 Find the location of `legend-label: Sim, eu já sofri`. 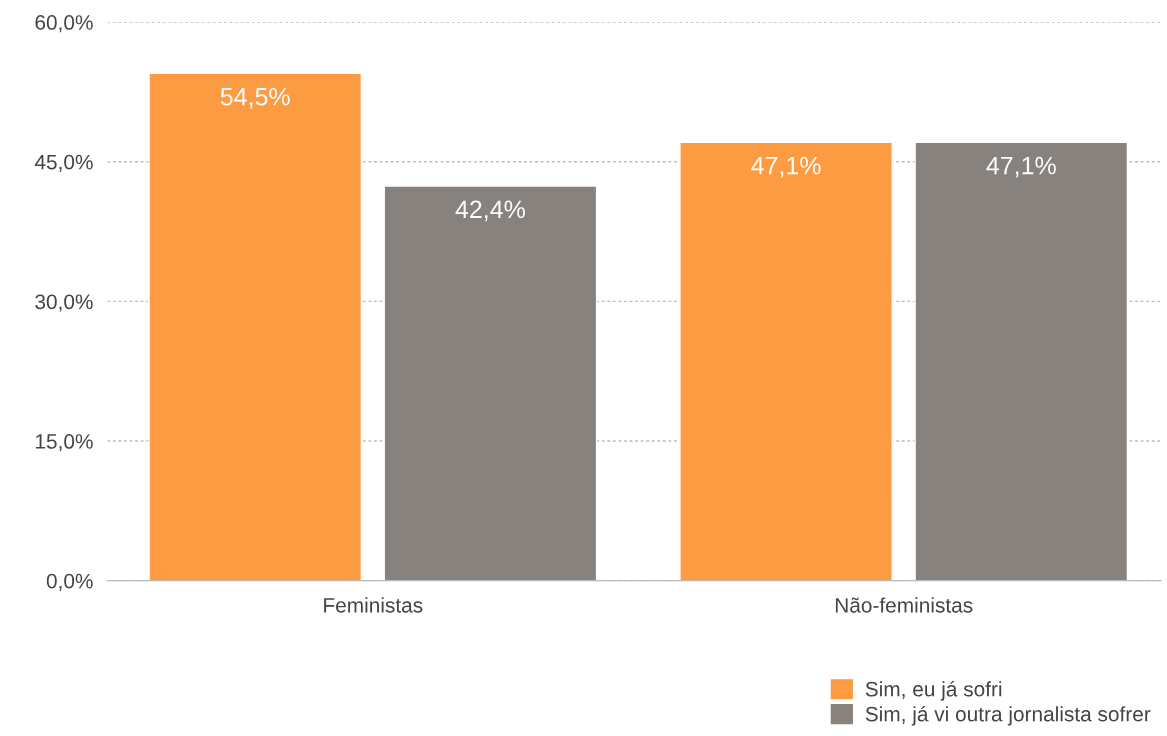

legend-label: Sim, eu já sofri is located at coordinates (933, 690).